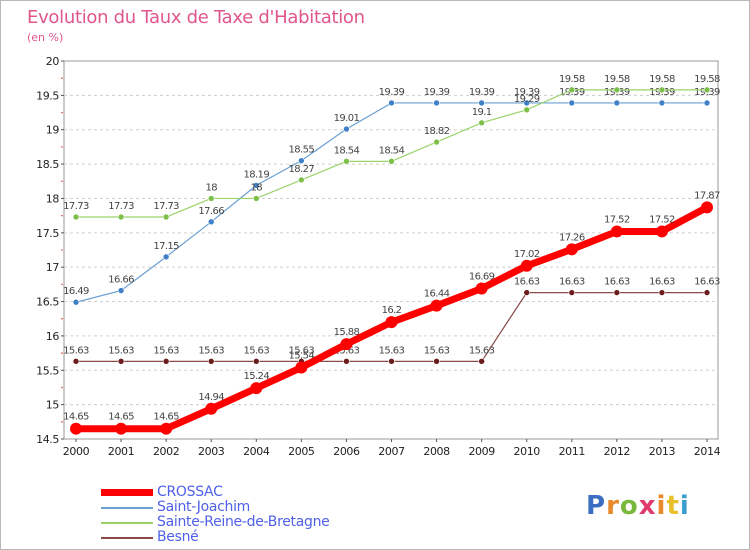 The width and height of the screenshot is (750, 550). What do you see at coordinates (256, 451) in the screenshot?
I see `x-tick-label: 2004` at bounding box center [256, 451].